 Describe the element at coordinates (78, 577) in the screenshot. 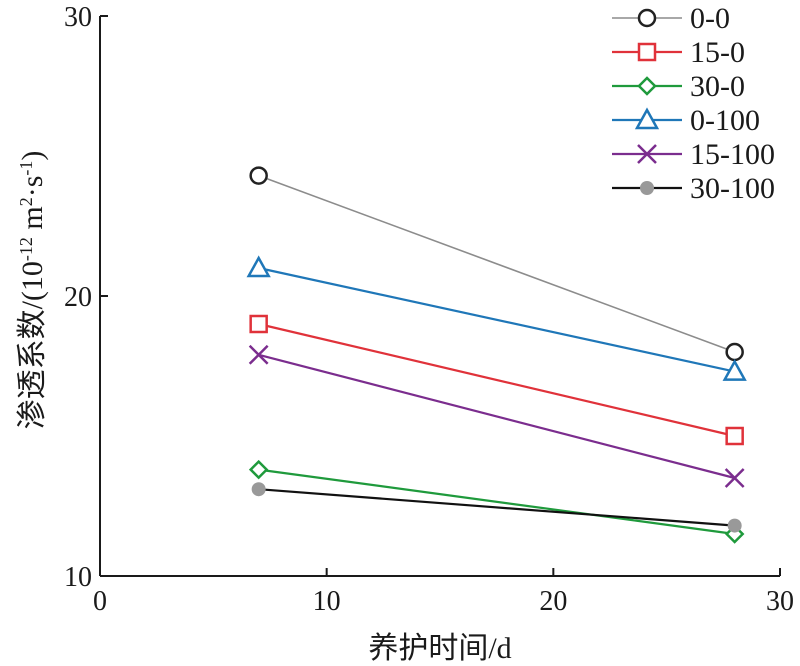

I see `y-tick-label: 10` at that location.